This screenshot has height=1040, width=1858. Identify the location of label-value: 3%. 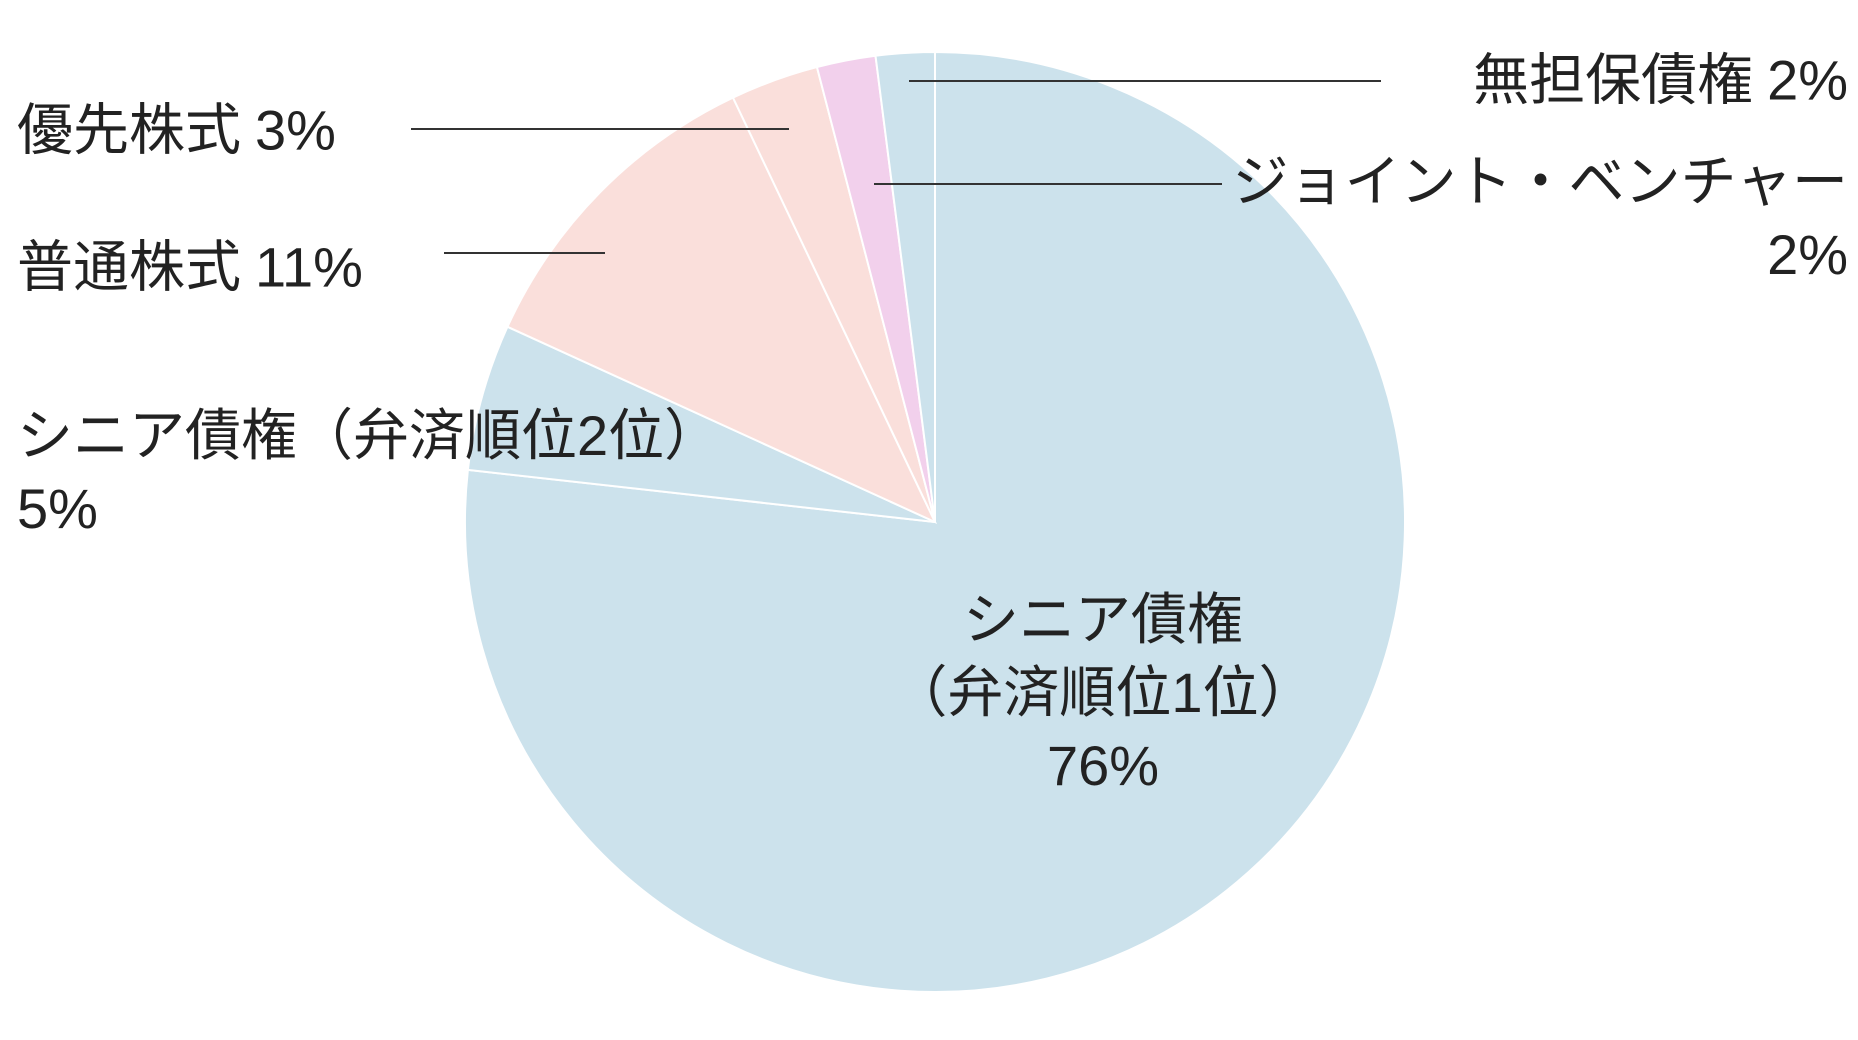
(295, 130).